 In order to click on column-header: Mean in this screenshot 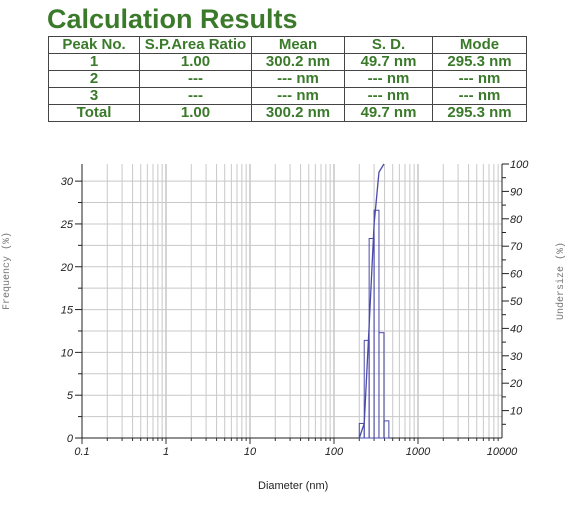, I will do `click(298, 45)`.